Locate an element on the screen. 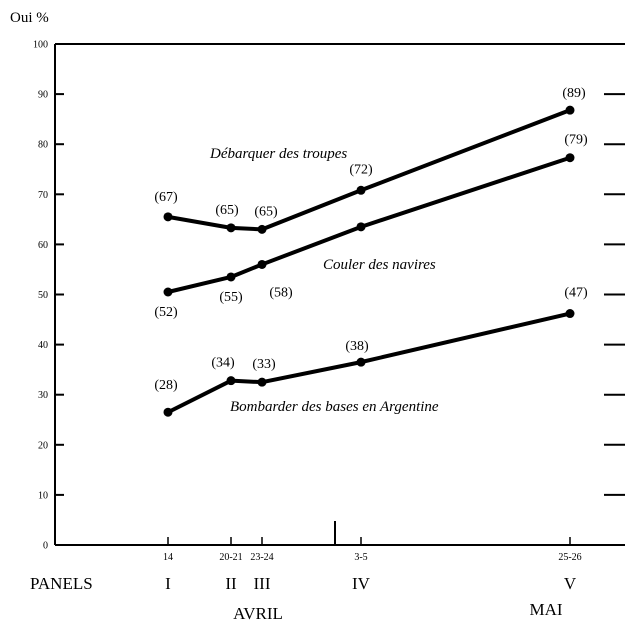 The image size is (625, 623). month-label-avril: AVRIL is located at coordinates (258, 613).